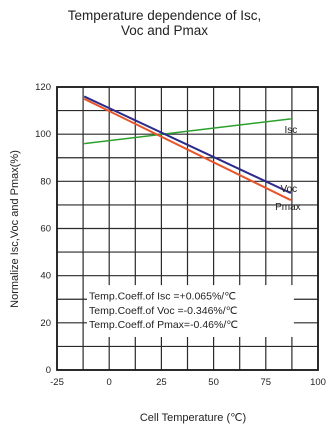 The image size is (329, 427). What do you see at coordinates (213, 382) in the screenshot?
I see `x-tick-label: 50` at bounding box center [213, 382].